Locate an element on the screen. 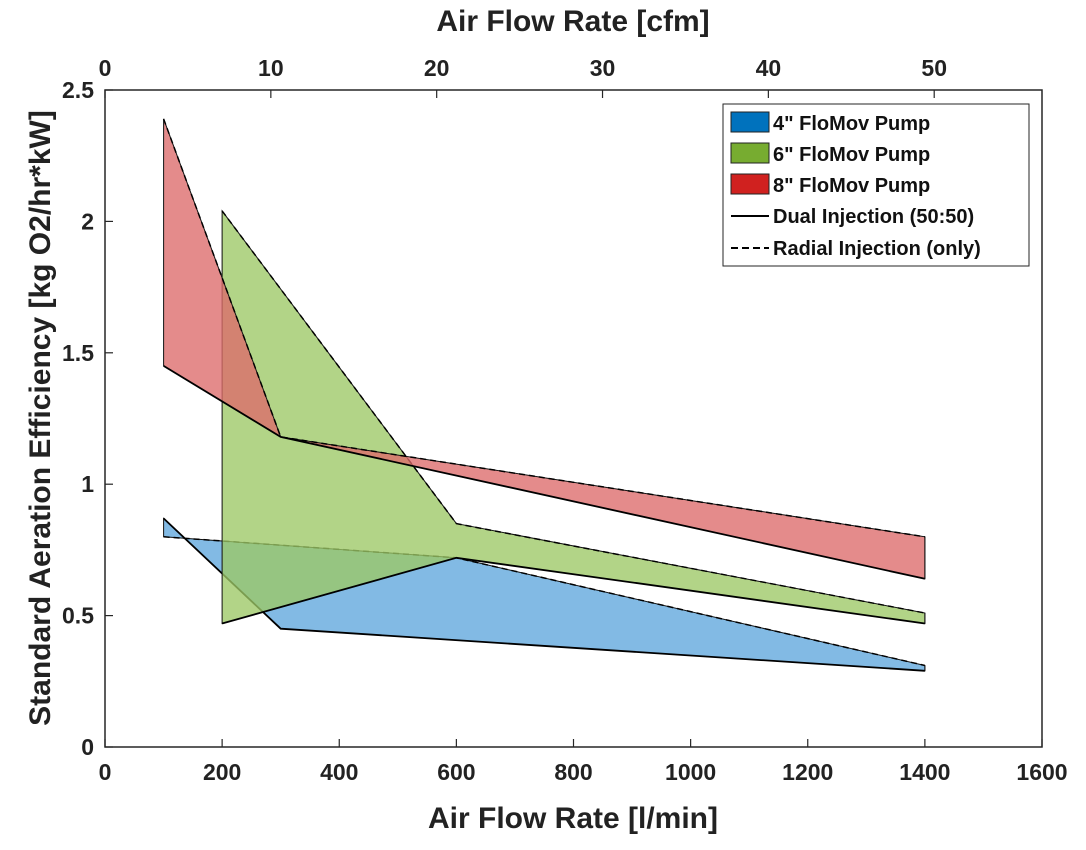 This screenshot has height=850, width=1086. legend-label-dual: Dual Injection (50:50) is located at coordinates (873, 217).